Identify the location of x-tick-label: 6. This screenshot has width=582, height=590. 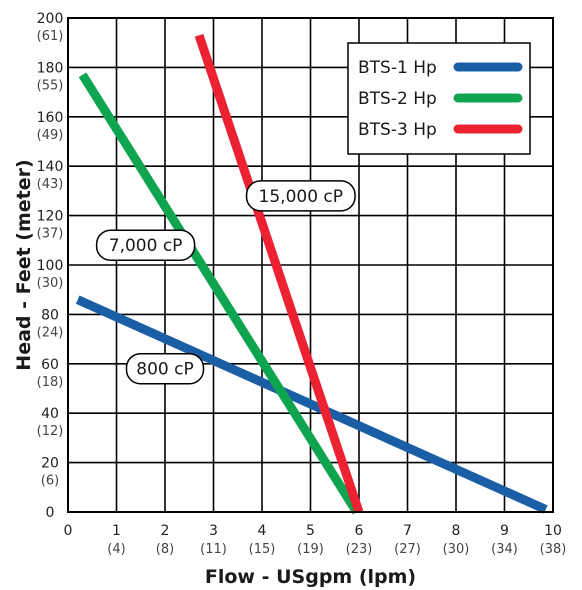
(359, 531).